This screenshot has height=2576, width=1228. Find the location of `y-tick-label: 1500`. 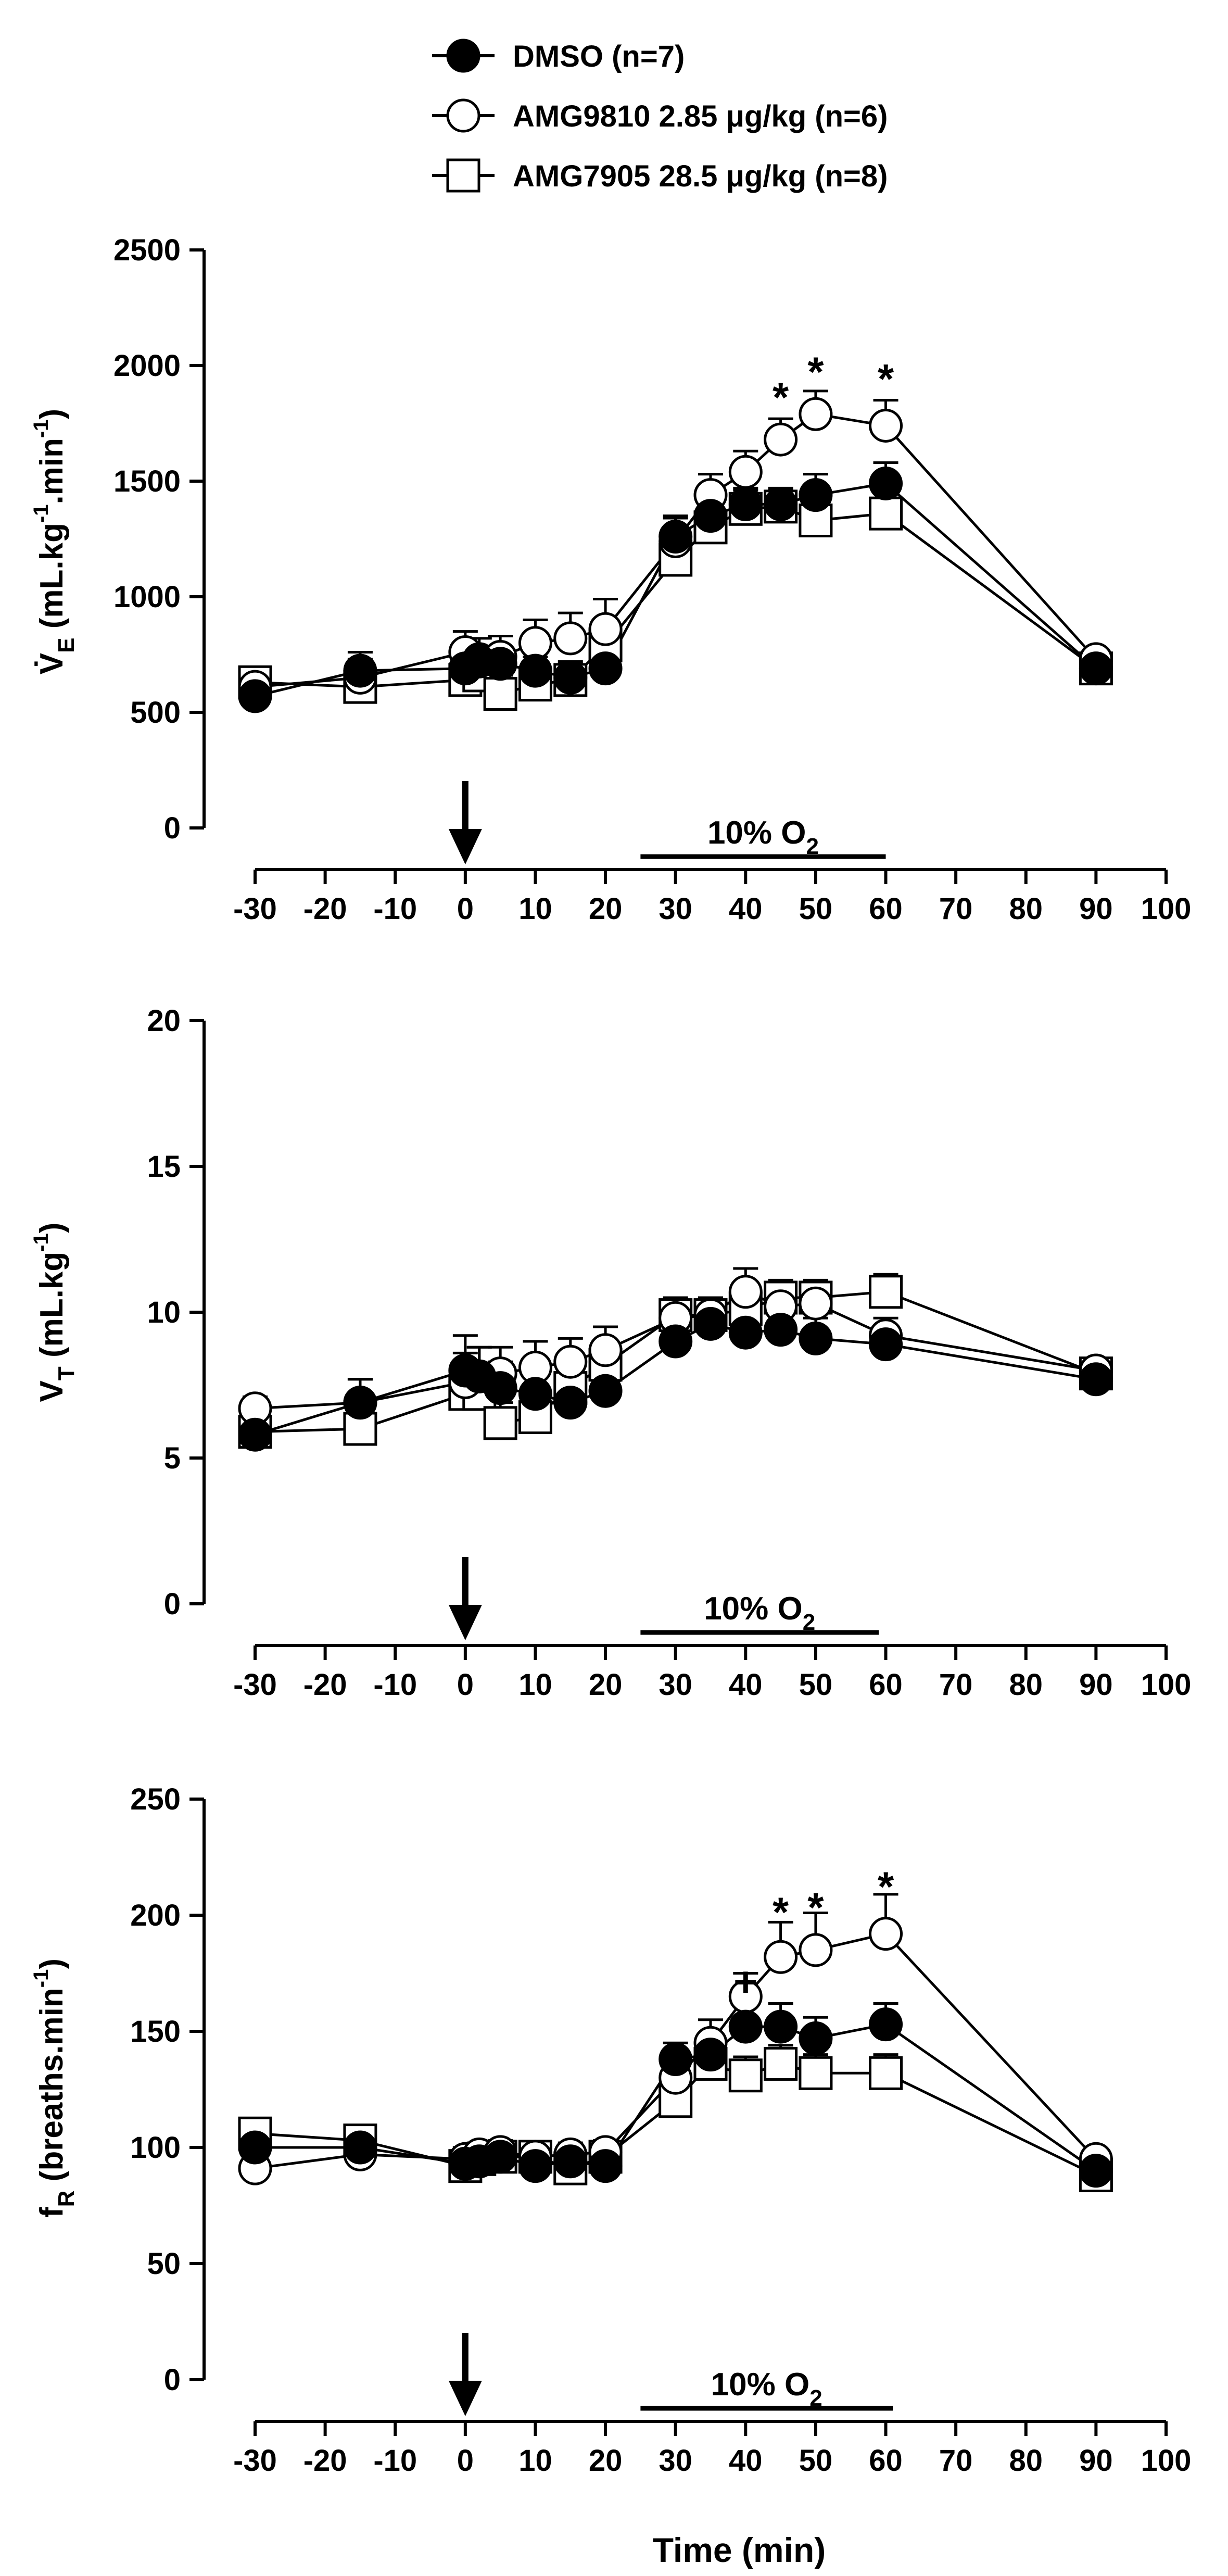

y-tick-label: 1500 is located at coordinates (147, 481).